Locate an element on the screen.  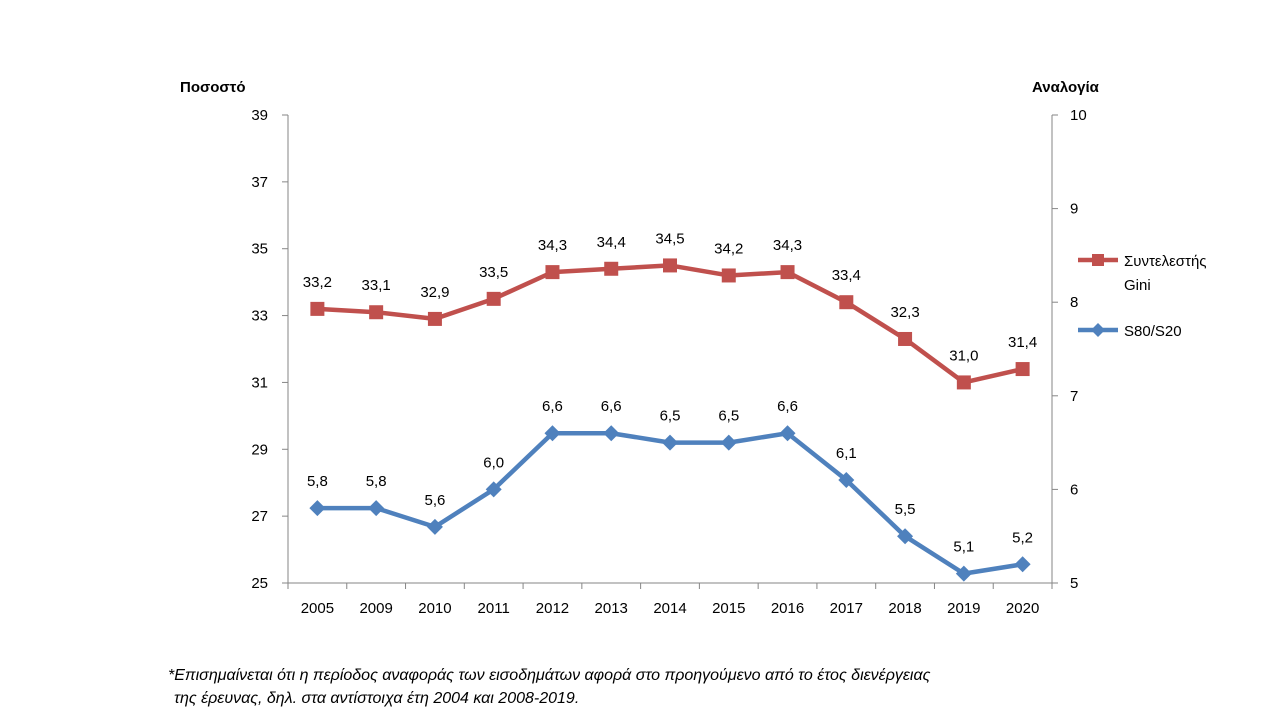
legend-gini-label: Συντελεστής is located at coordinates (1165, 261).